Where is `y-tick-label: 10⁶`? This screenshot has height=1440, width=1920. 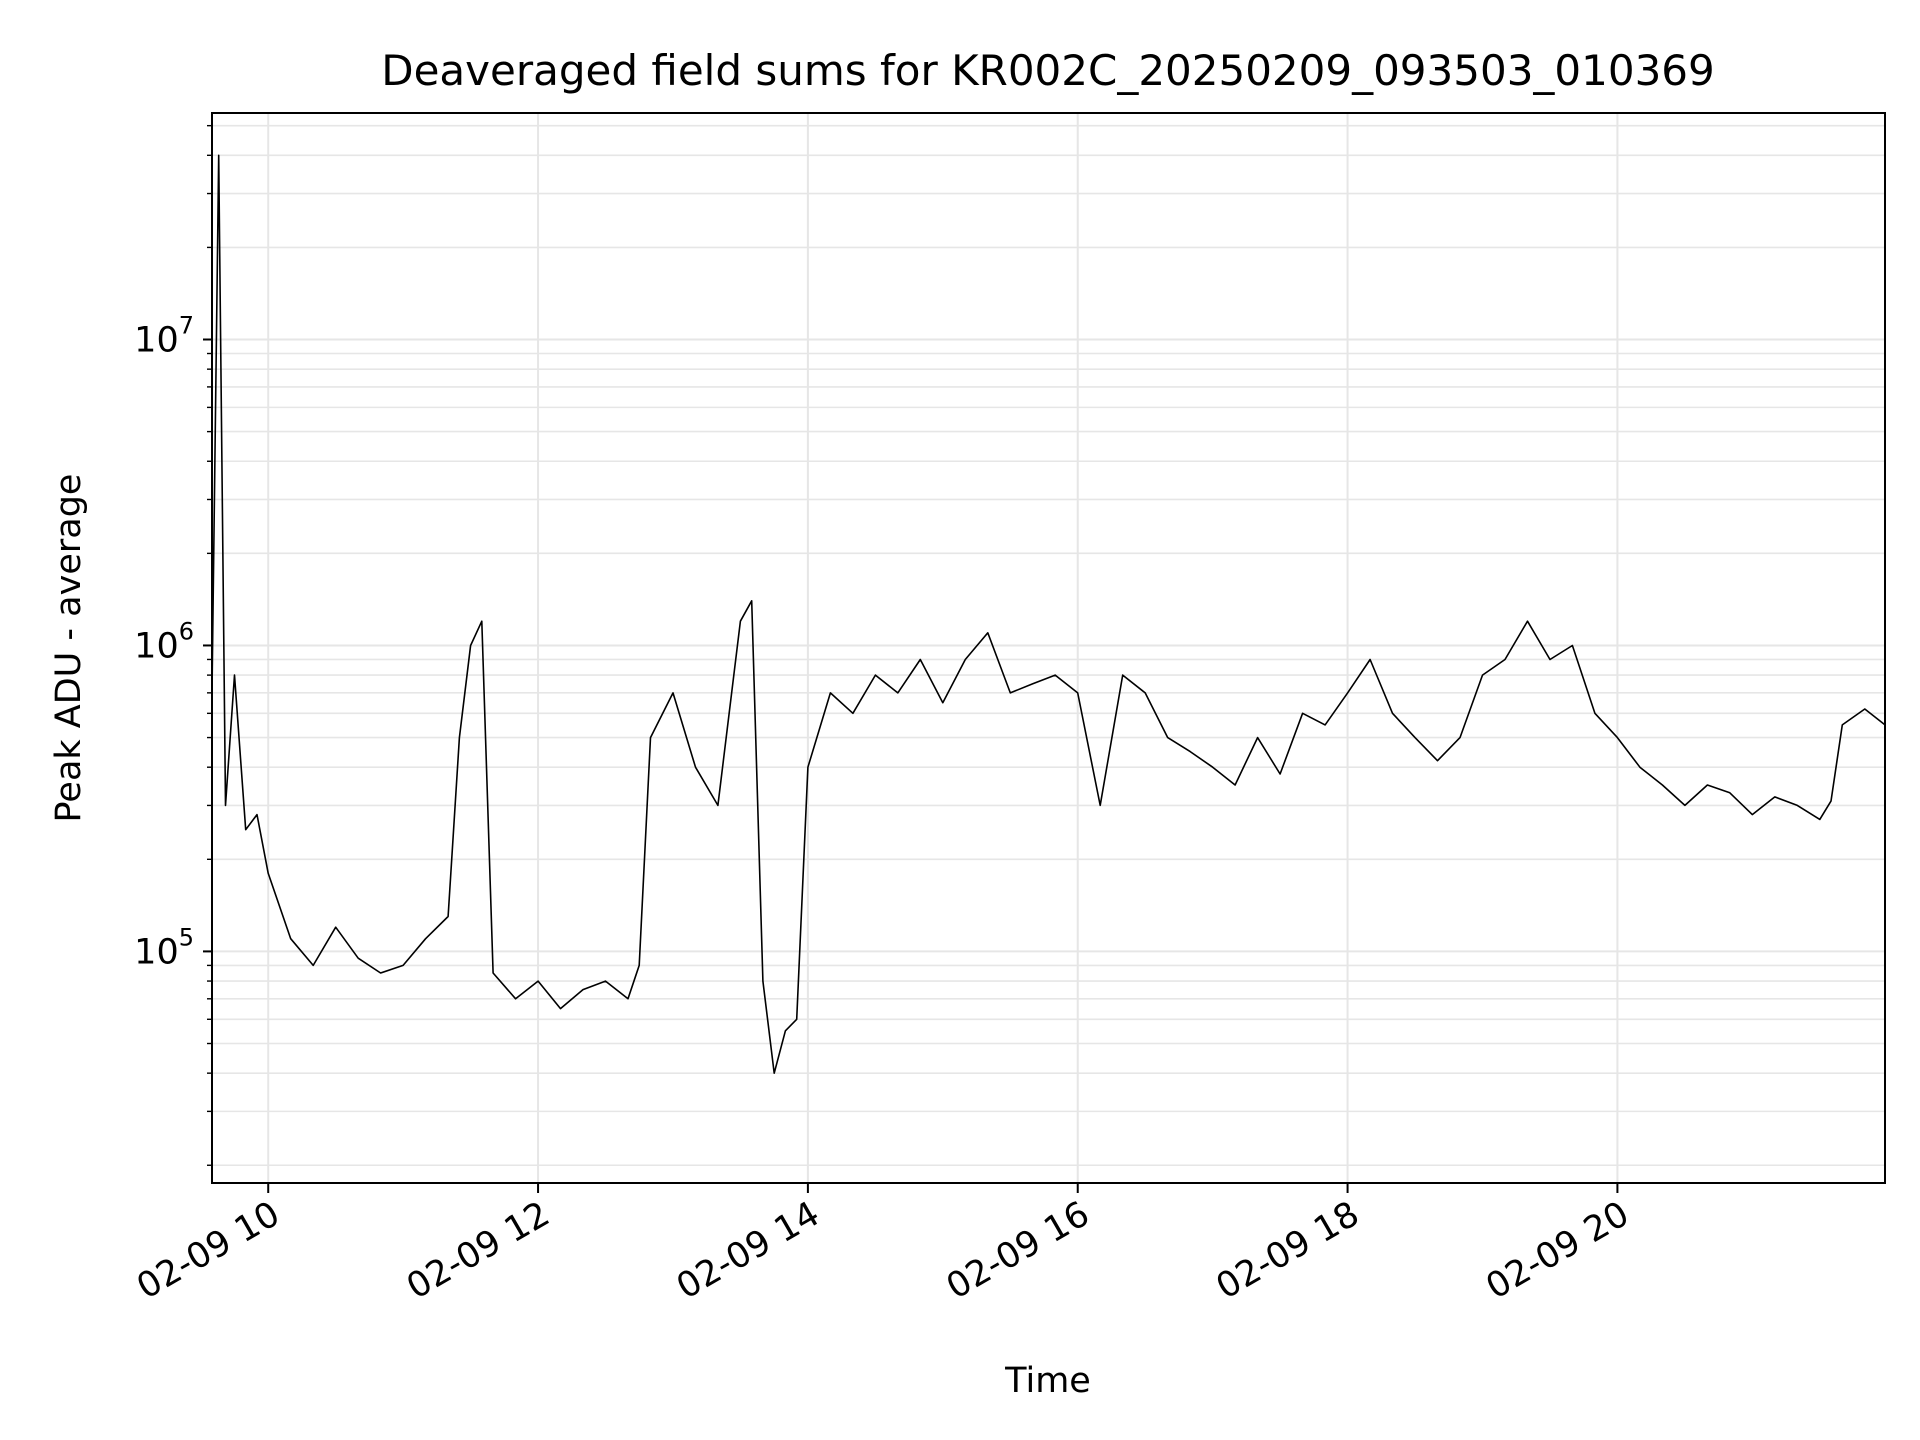 y-tick-label: 10⁶ is located at coordinates (164, 641).